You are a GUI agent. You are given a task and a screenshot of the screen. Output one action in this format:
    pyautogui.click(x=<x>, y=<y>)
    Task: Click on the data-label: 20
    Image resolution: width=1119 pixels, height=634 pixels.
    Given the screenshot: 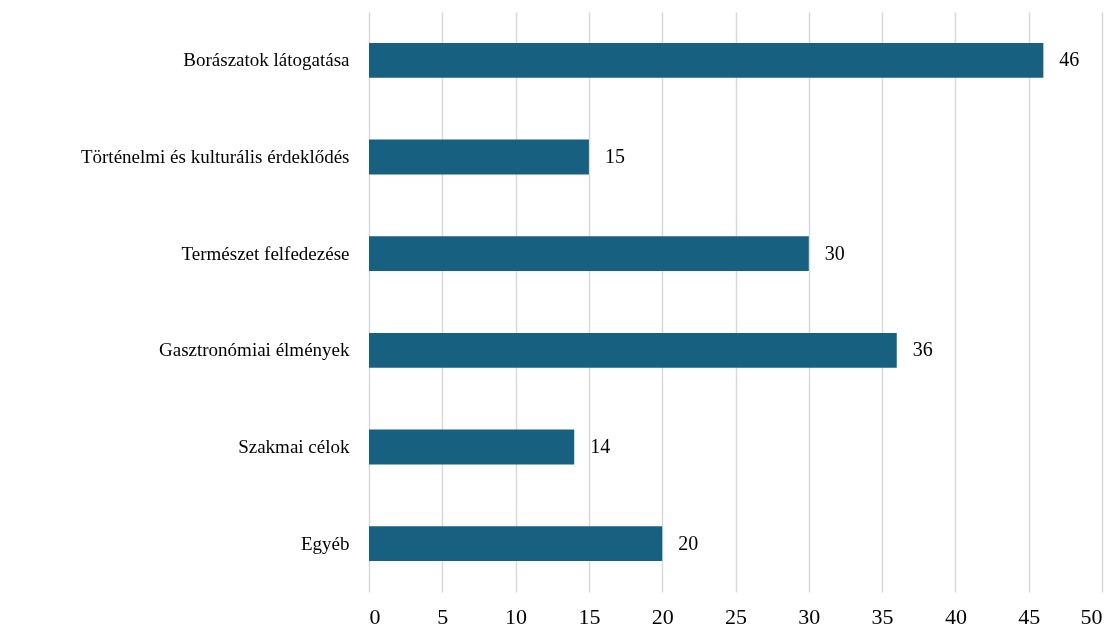 What is the action you would take?
    pyautogui.click(x=688, y=542)
    